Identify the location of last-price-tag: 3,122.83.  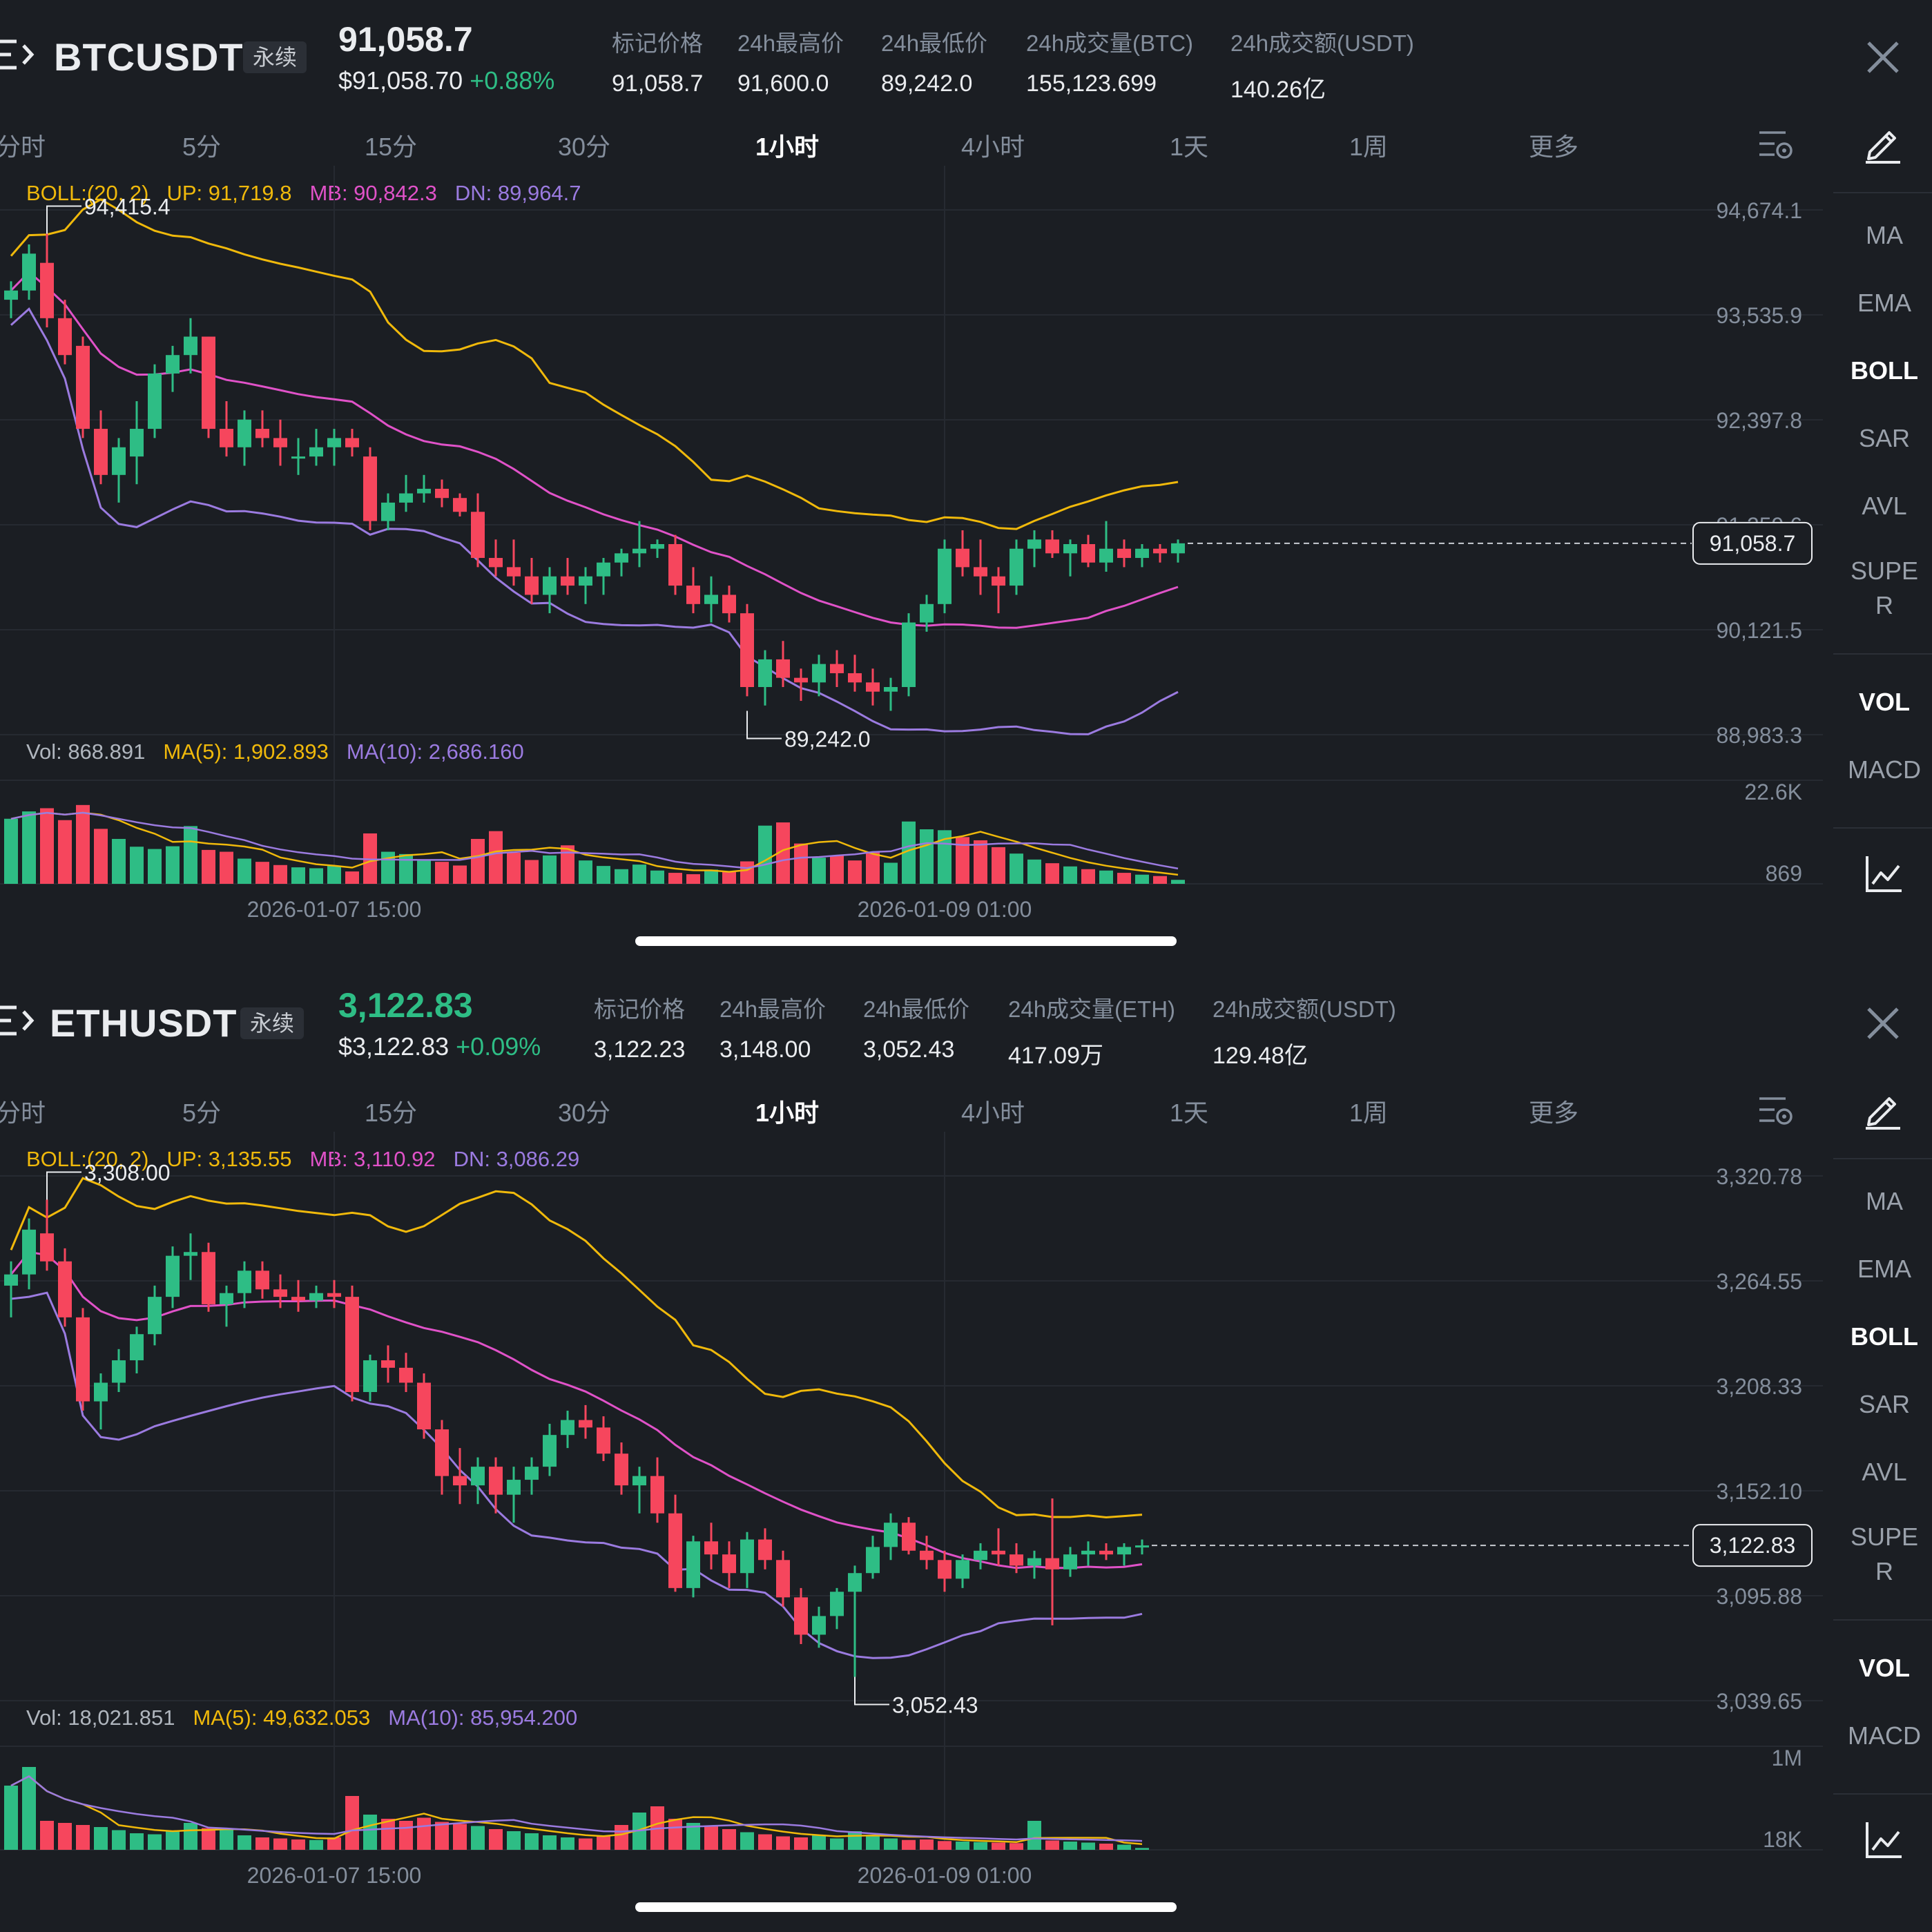
(1752, 1545).